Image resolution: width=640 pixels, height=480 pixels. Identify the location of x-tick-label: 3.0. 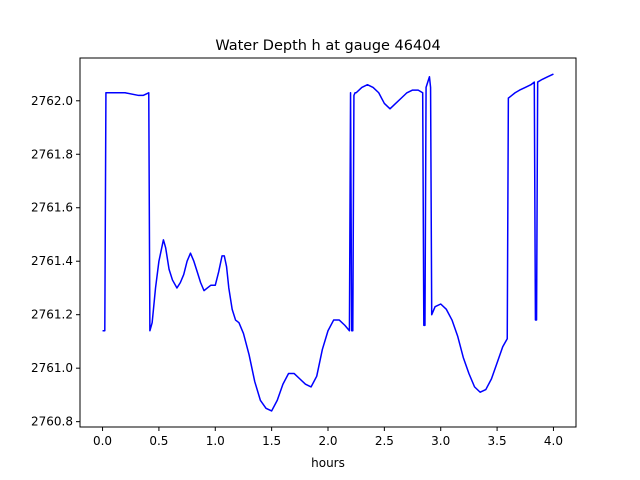
(440, 441).